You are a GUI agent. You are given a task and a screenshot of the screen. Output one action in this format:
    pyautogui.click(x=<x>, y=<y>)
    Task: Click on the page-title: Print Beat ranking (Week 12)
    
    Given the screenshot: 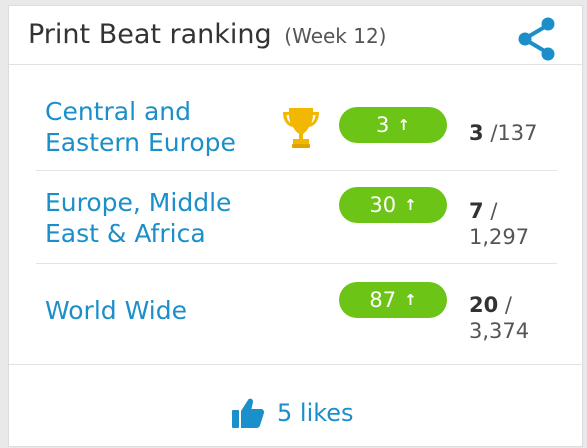 What is the action you would take?
    pyautogui.click(x=207, y=34)
    